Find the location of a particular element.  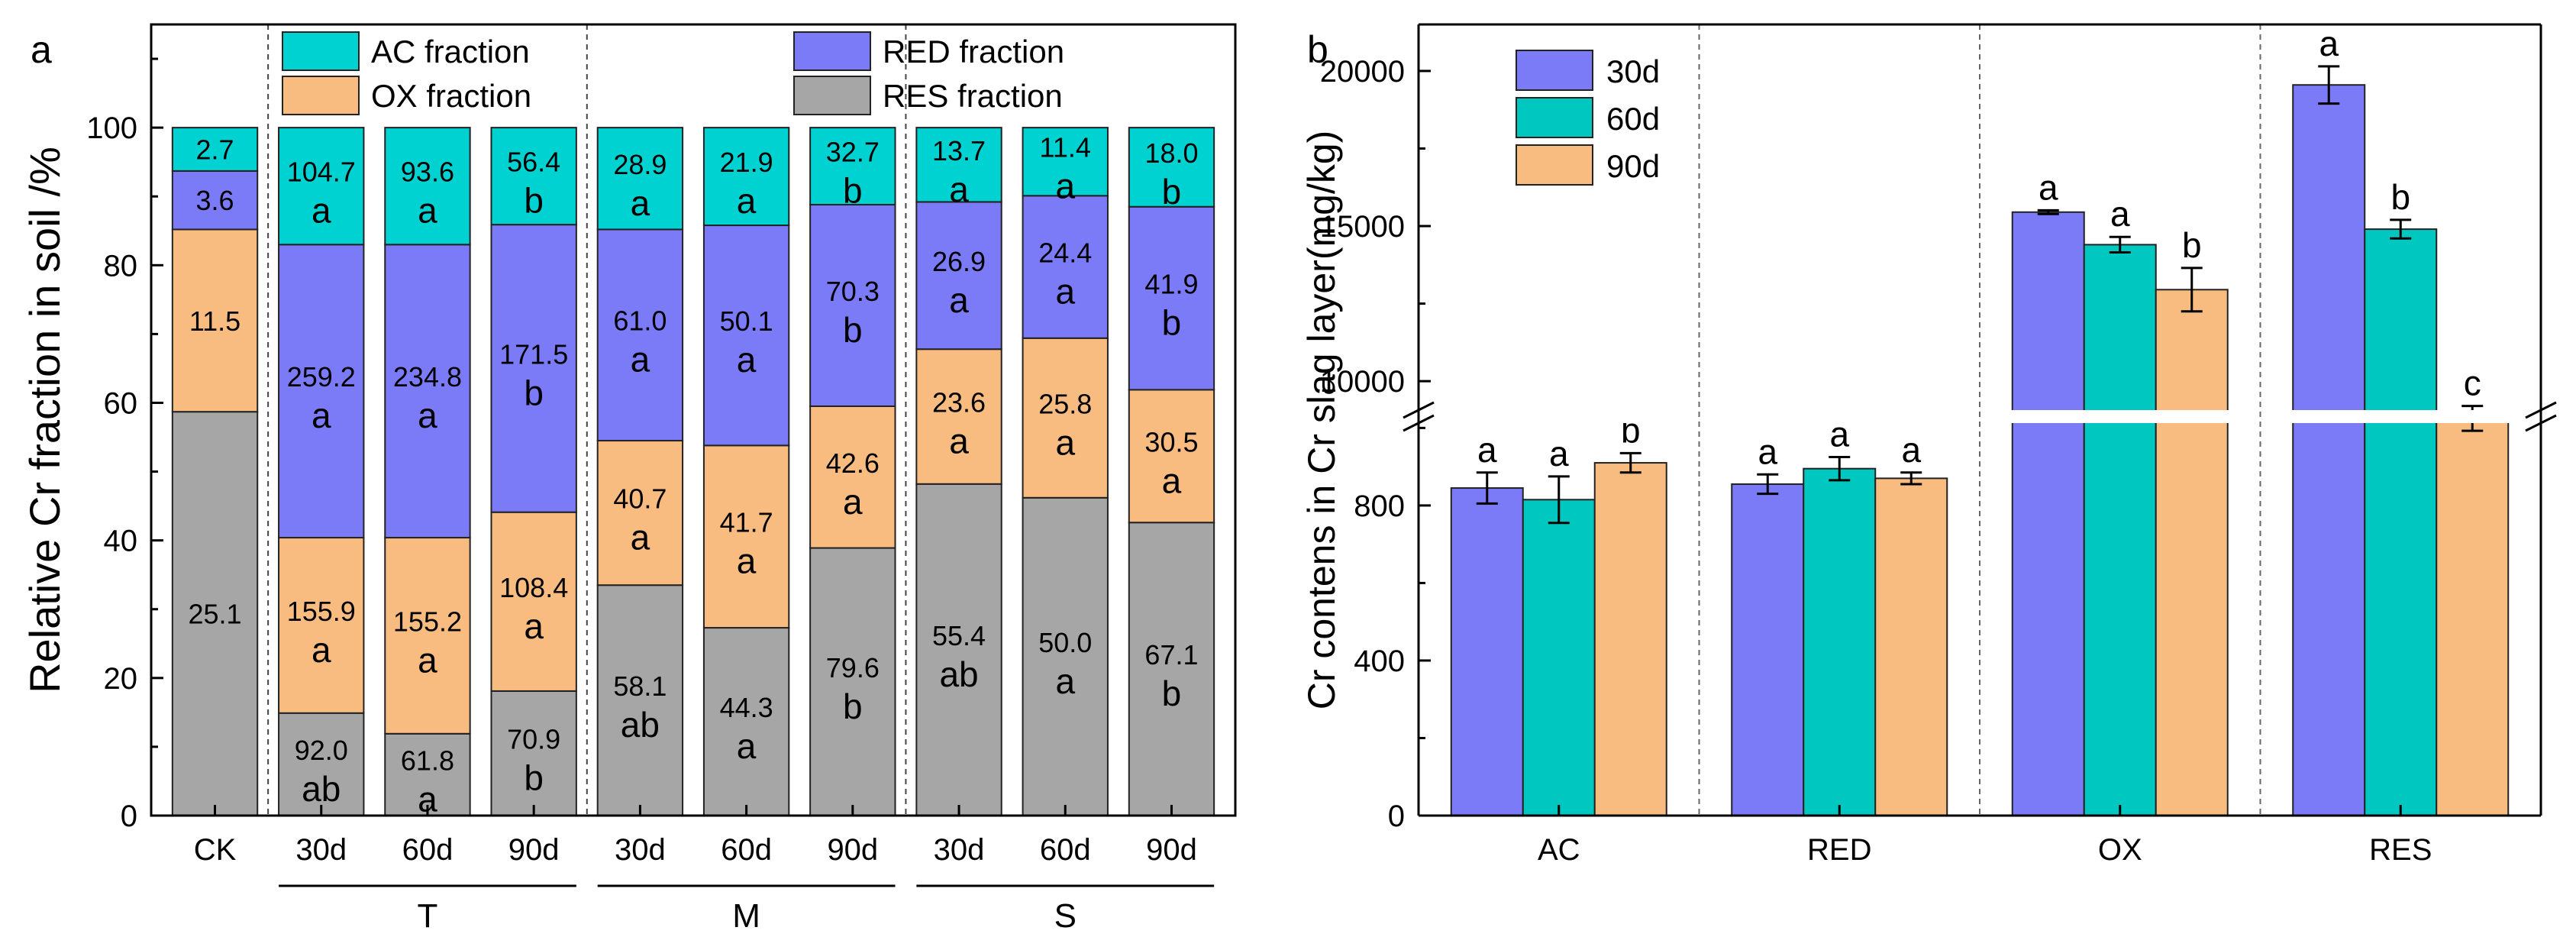

value-label-RED-2: 234.8 is located at coordinates (427, 377).